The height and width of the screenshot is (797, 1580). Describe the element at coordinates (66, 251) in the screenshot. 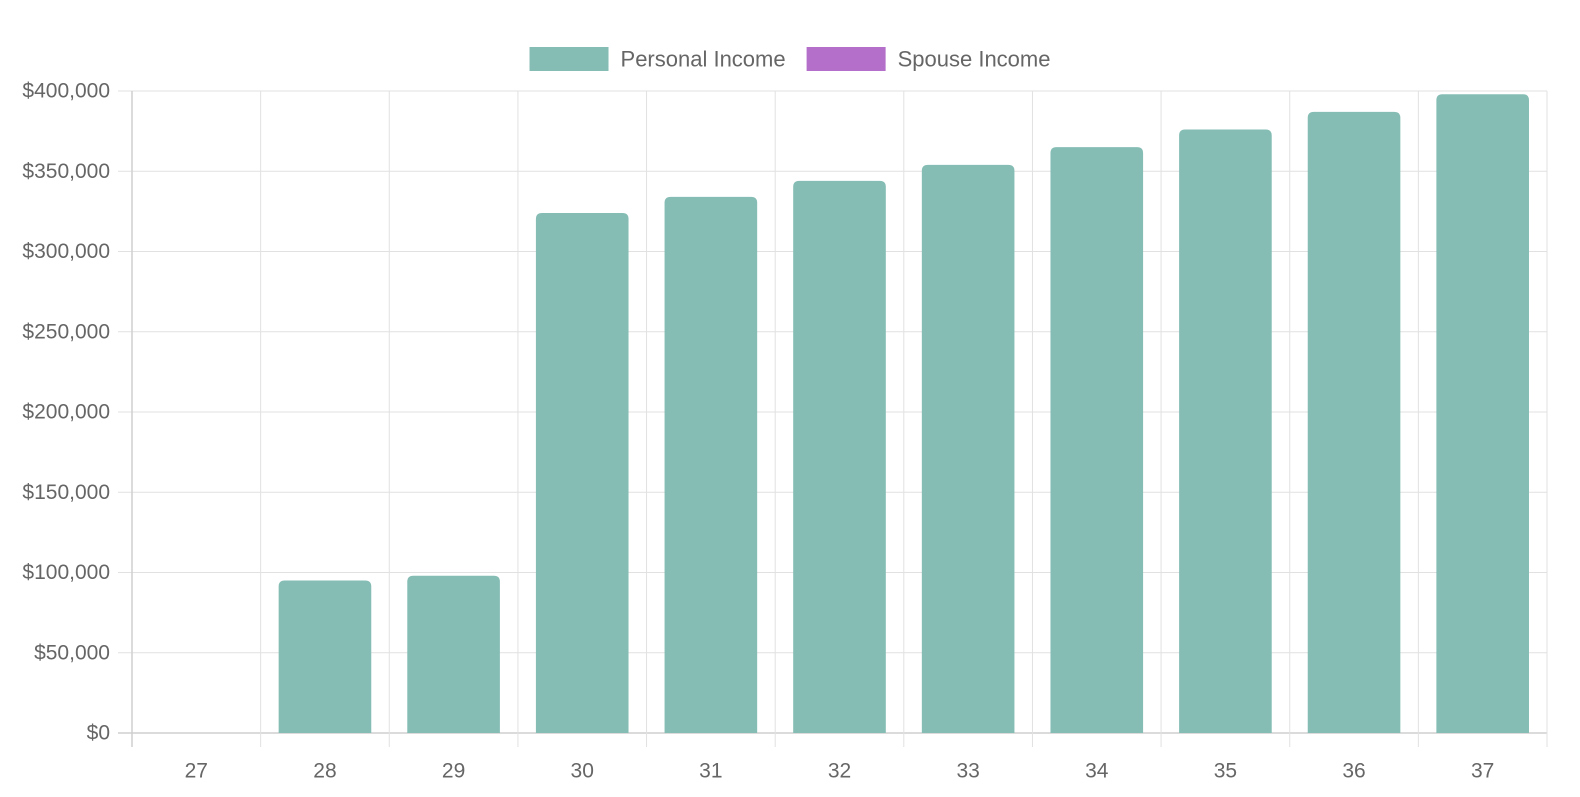

I see `y-tick-label: $300,000` at that location.